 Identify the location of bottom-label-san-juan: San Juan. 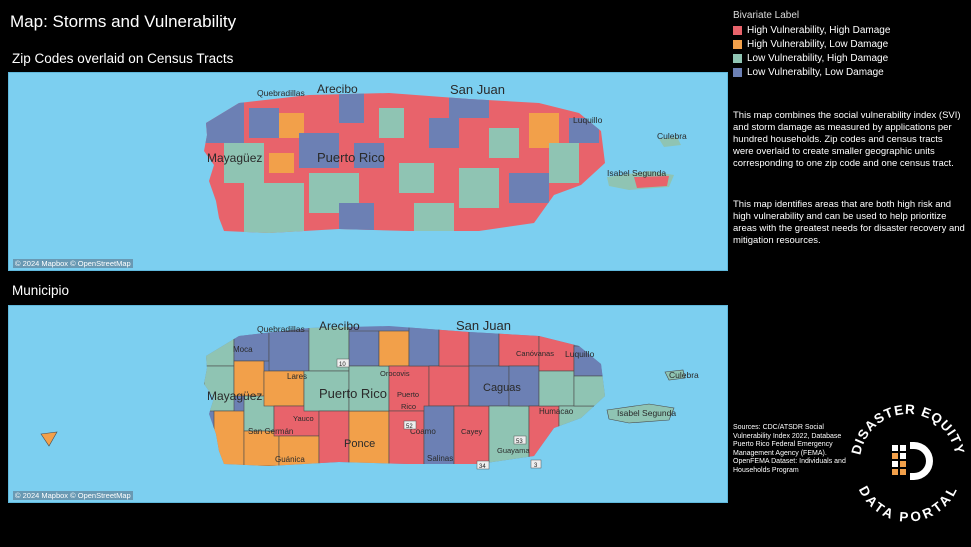
(483, 325).